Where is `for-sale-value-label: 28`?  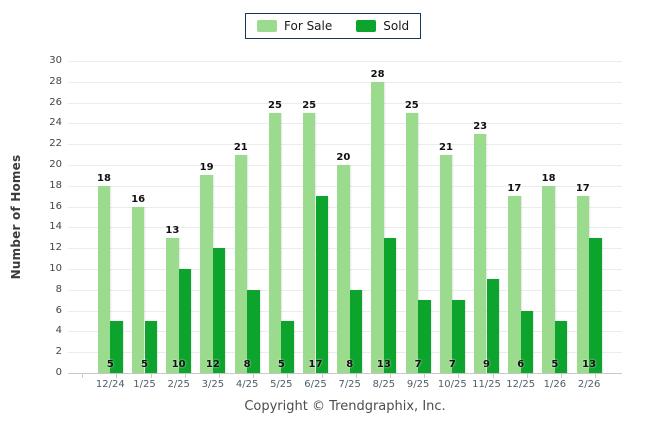 for-sale-value-label: 28 is located at coordinates (377, 74).